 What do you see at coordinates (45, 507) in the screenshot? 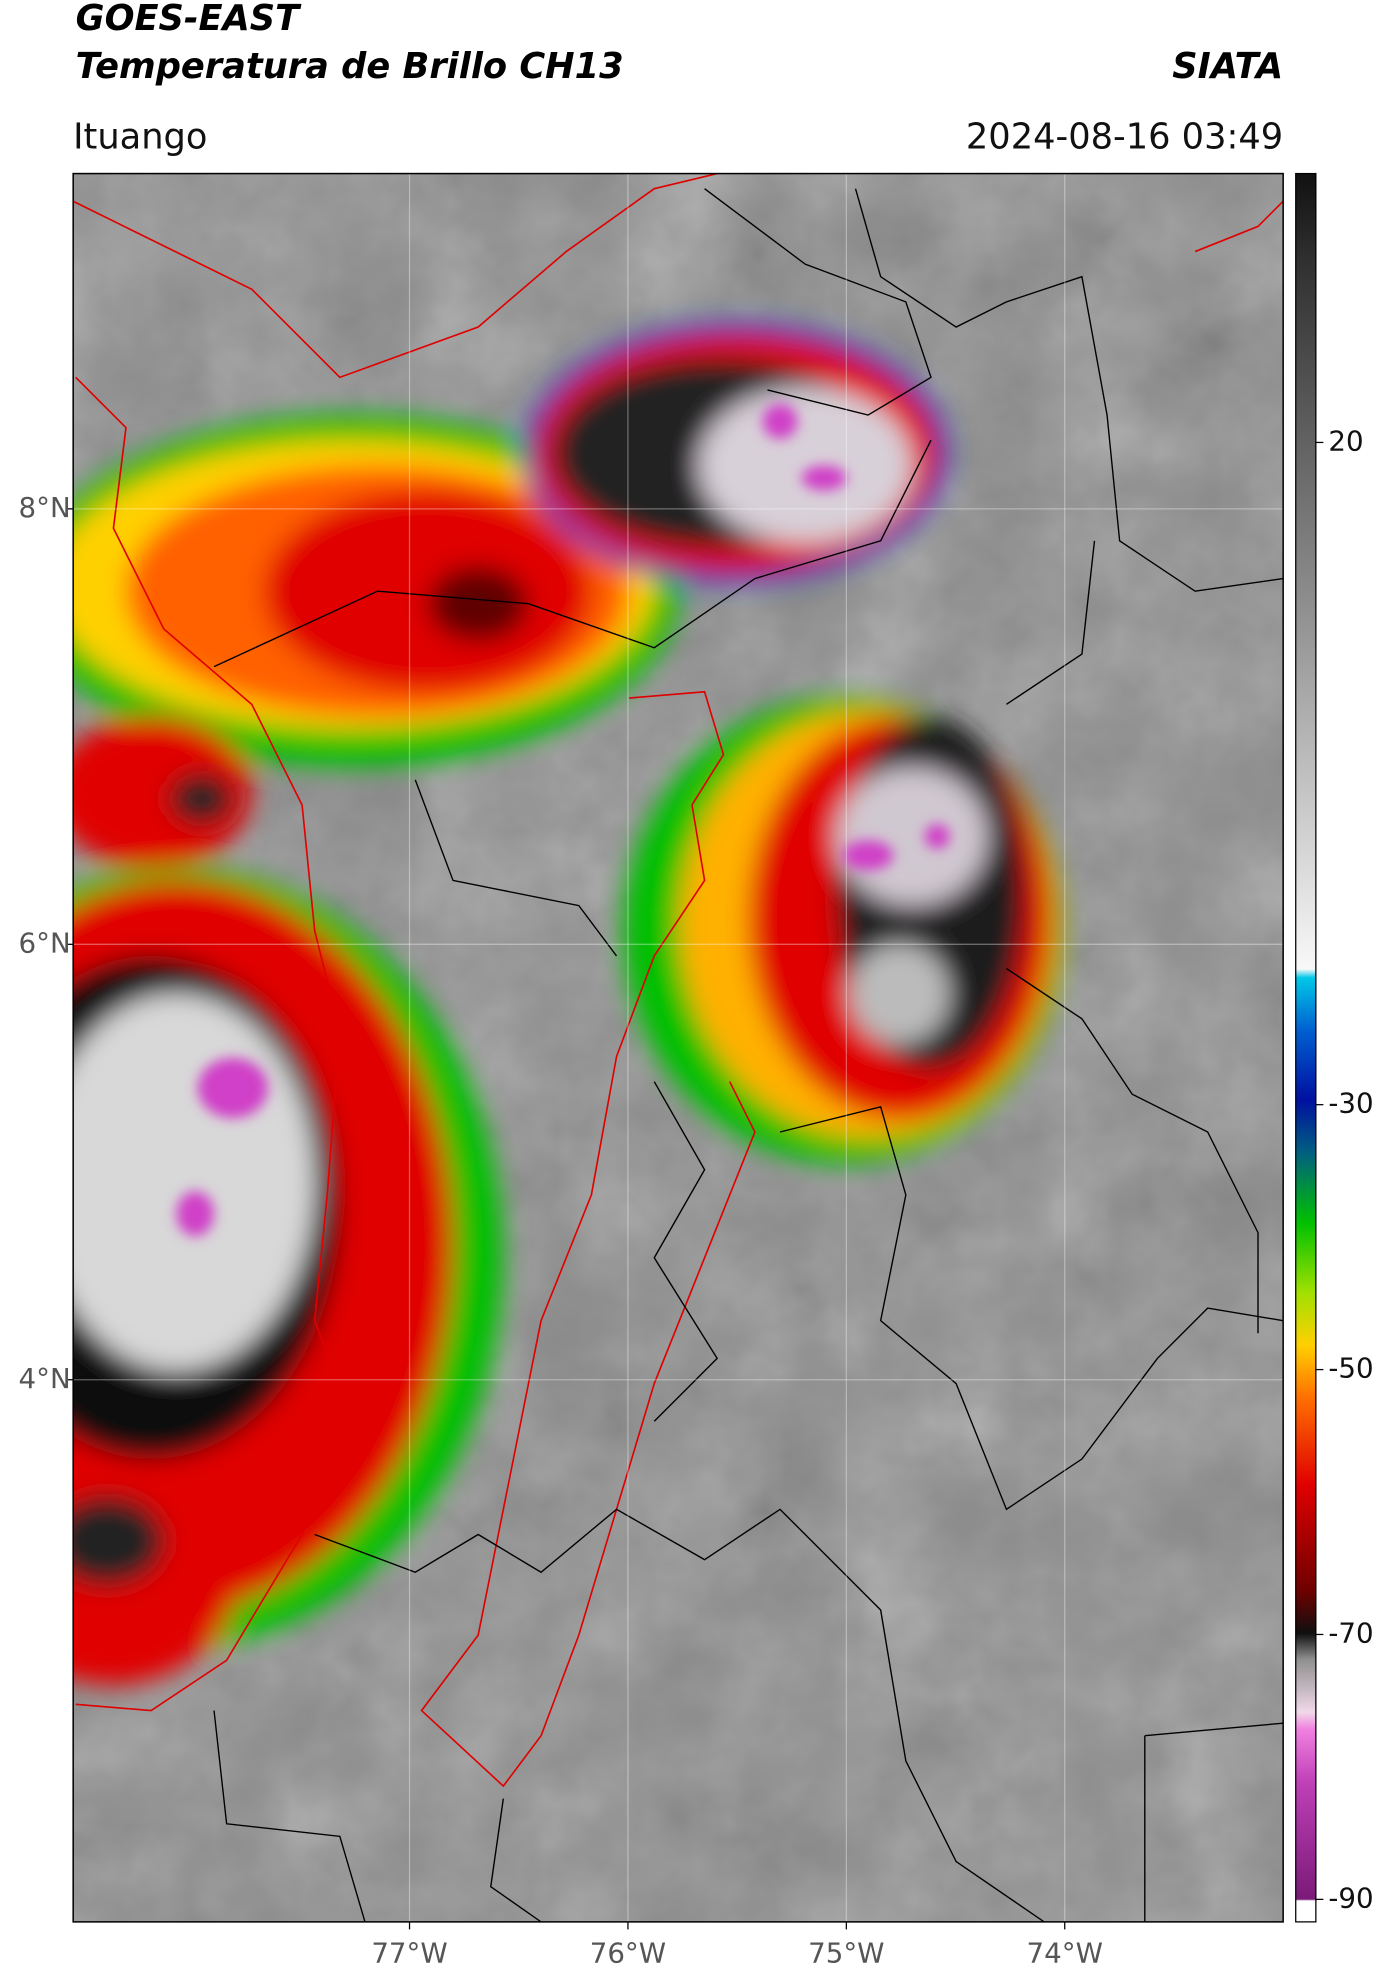
I see `y-tick-label: 8°N` at bounding box center [45, 507].